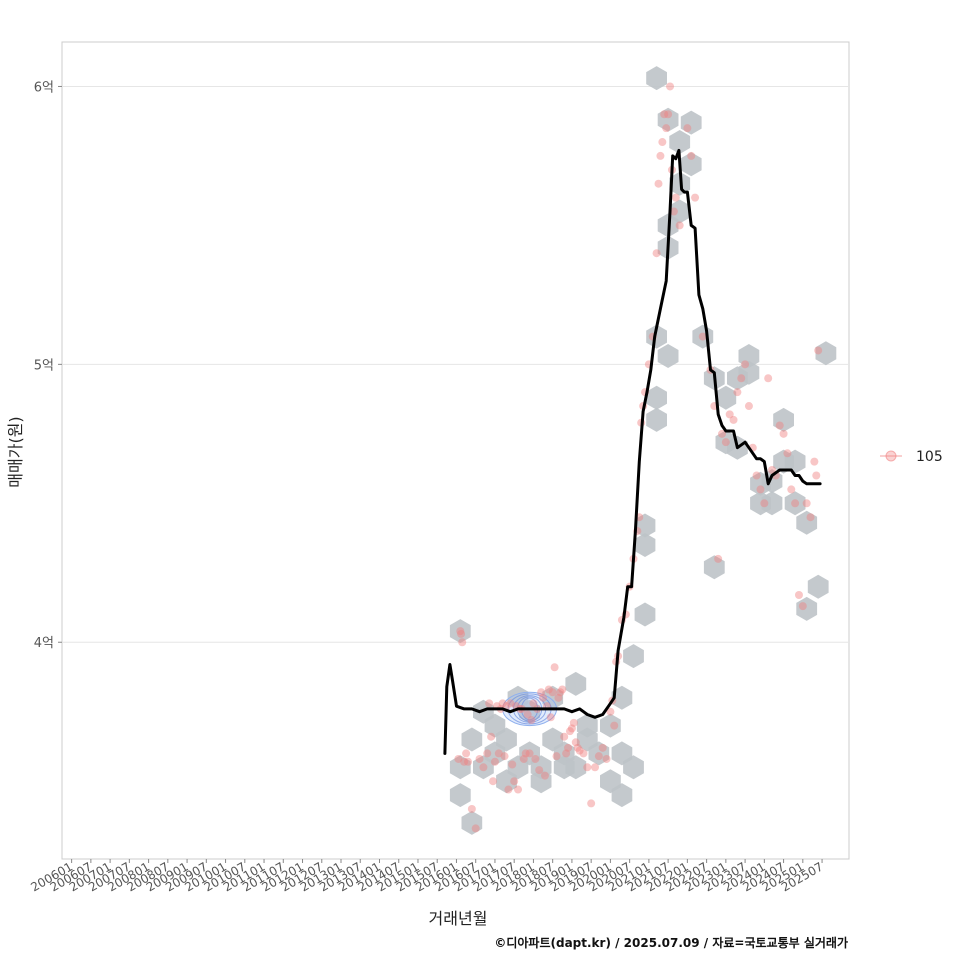 This screenshot has height=960, width=960. I want to click on legend-point-key, so click(891, 456).